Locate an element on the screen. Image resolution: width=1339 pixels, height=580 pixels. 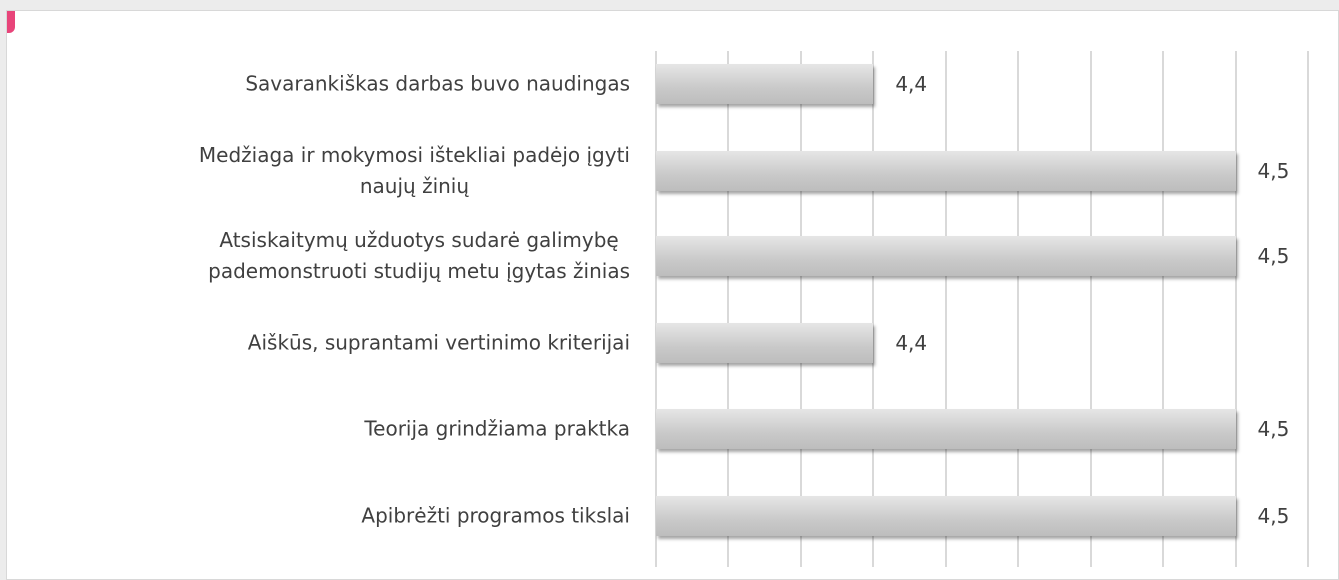
category-label: Savarankiškas darbas buvo naudingas is located at coordinates (328, 84).